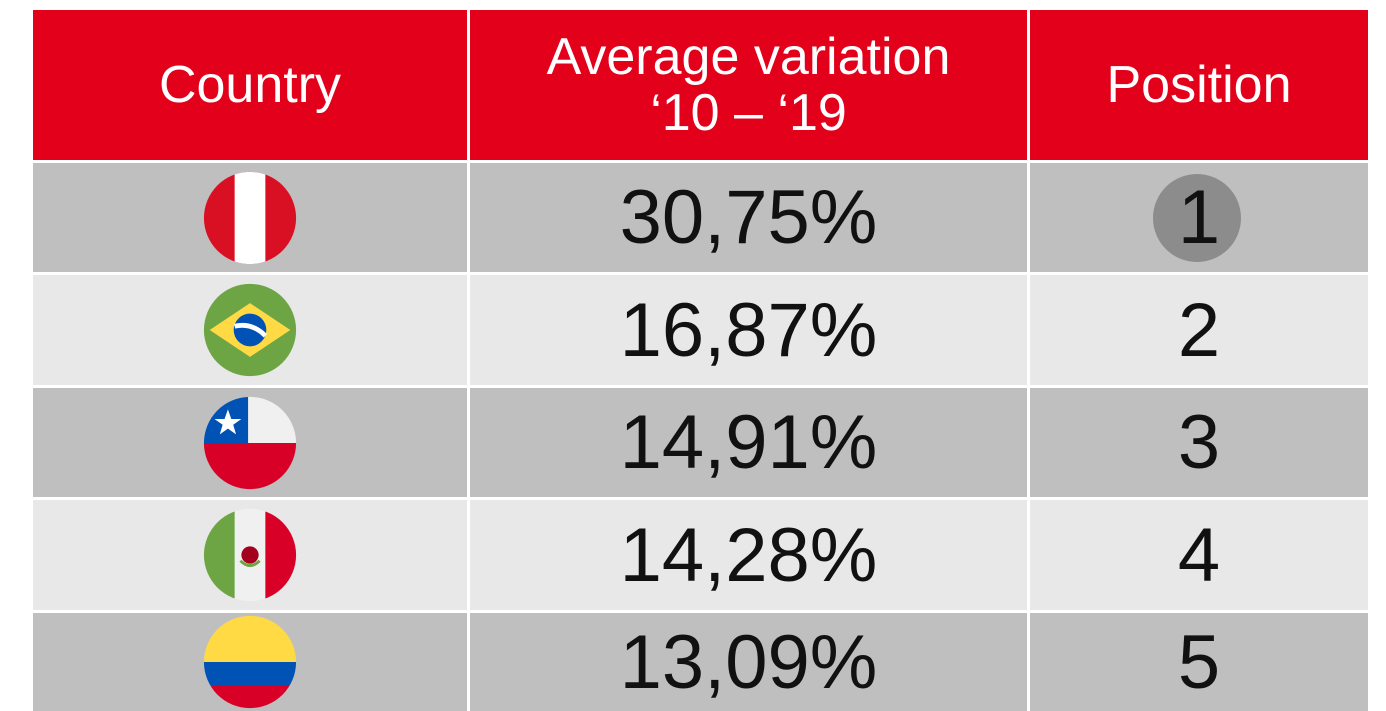 The height and width of the screenshot is (711, 1386). I want to click on header-text: Position, so click(1199, 85).